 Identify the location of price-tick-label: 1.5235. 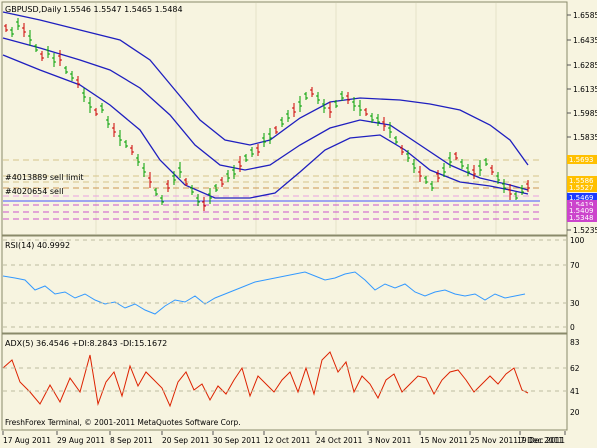
(585, 230).